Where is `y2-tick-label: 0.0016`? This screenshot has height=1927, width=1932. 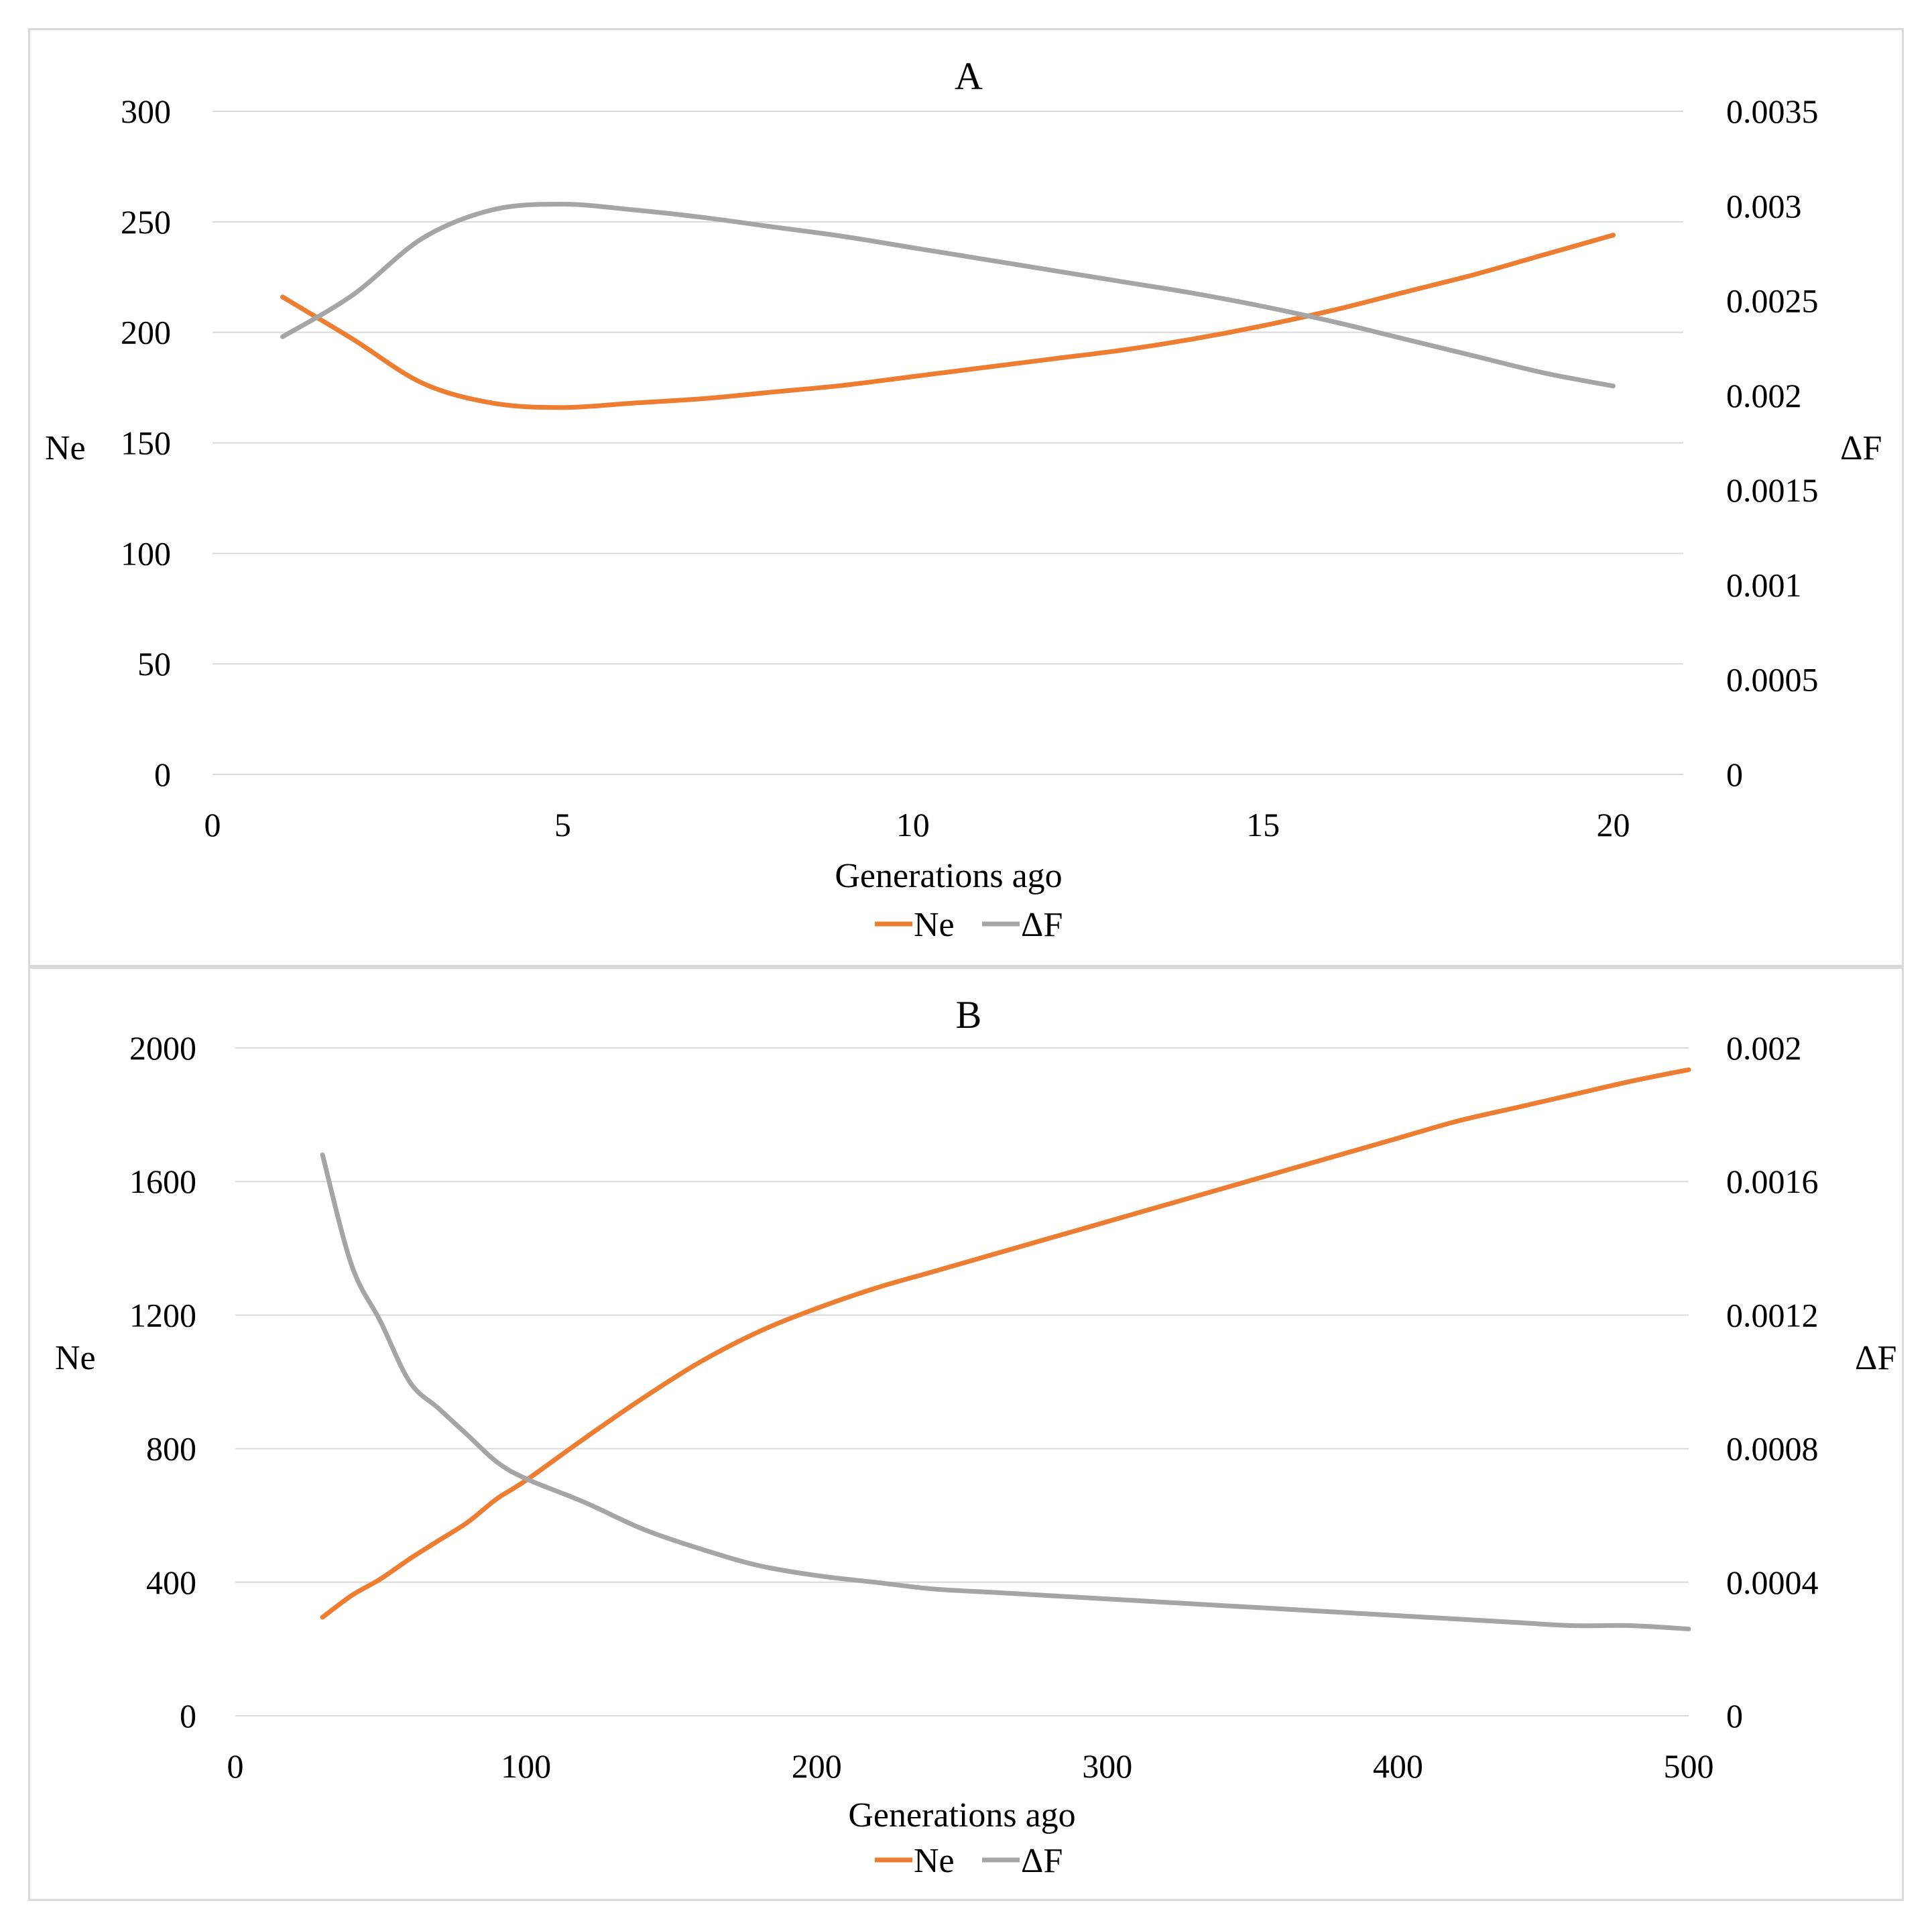 y2-tick-label: 0.0016 is located at coordinates (1773, 1181).